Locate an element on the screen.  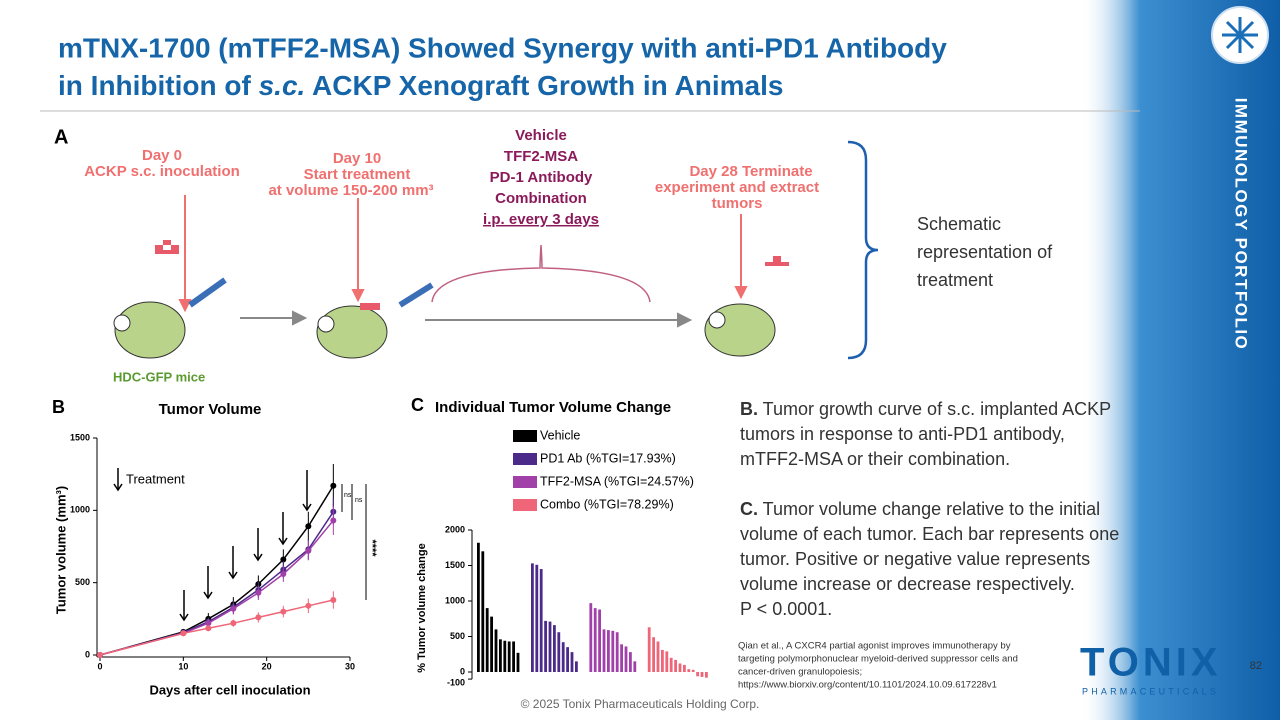
annotation: ns is located at coordinates (348, 495).